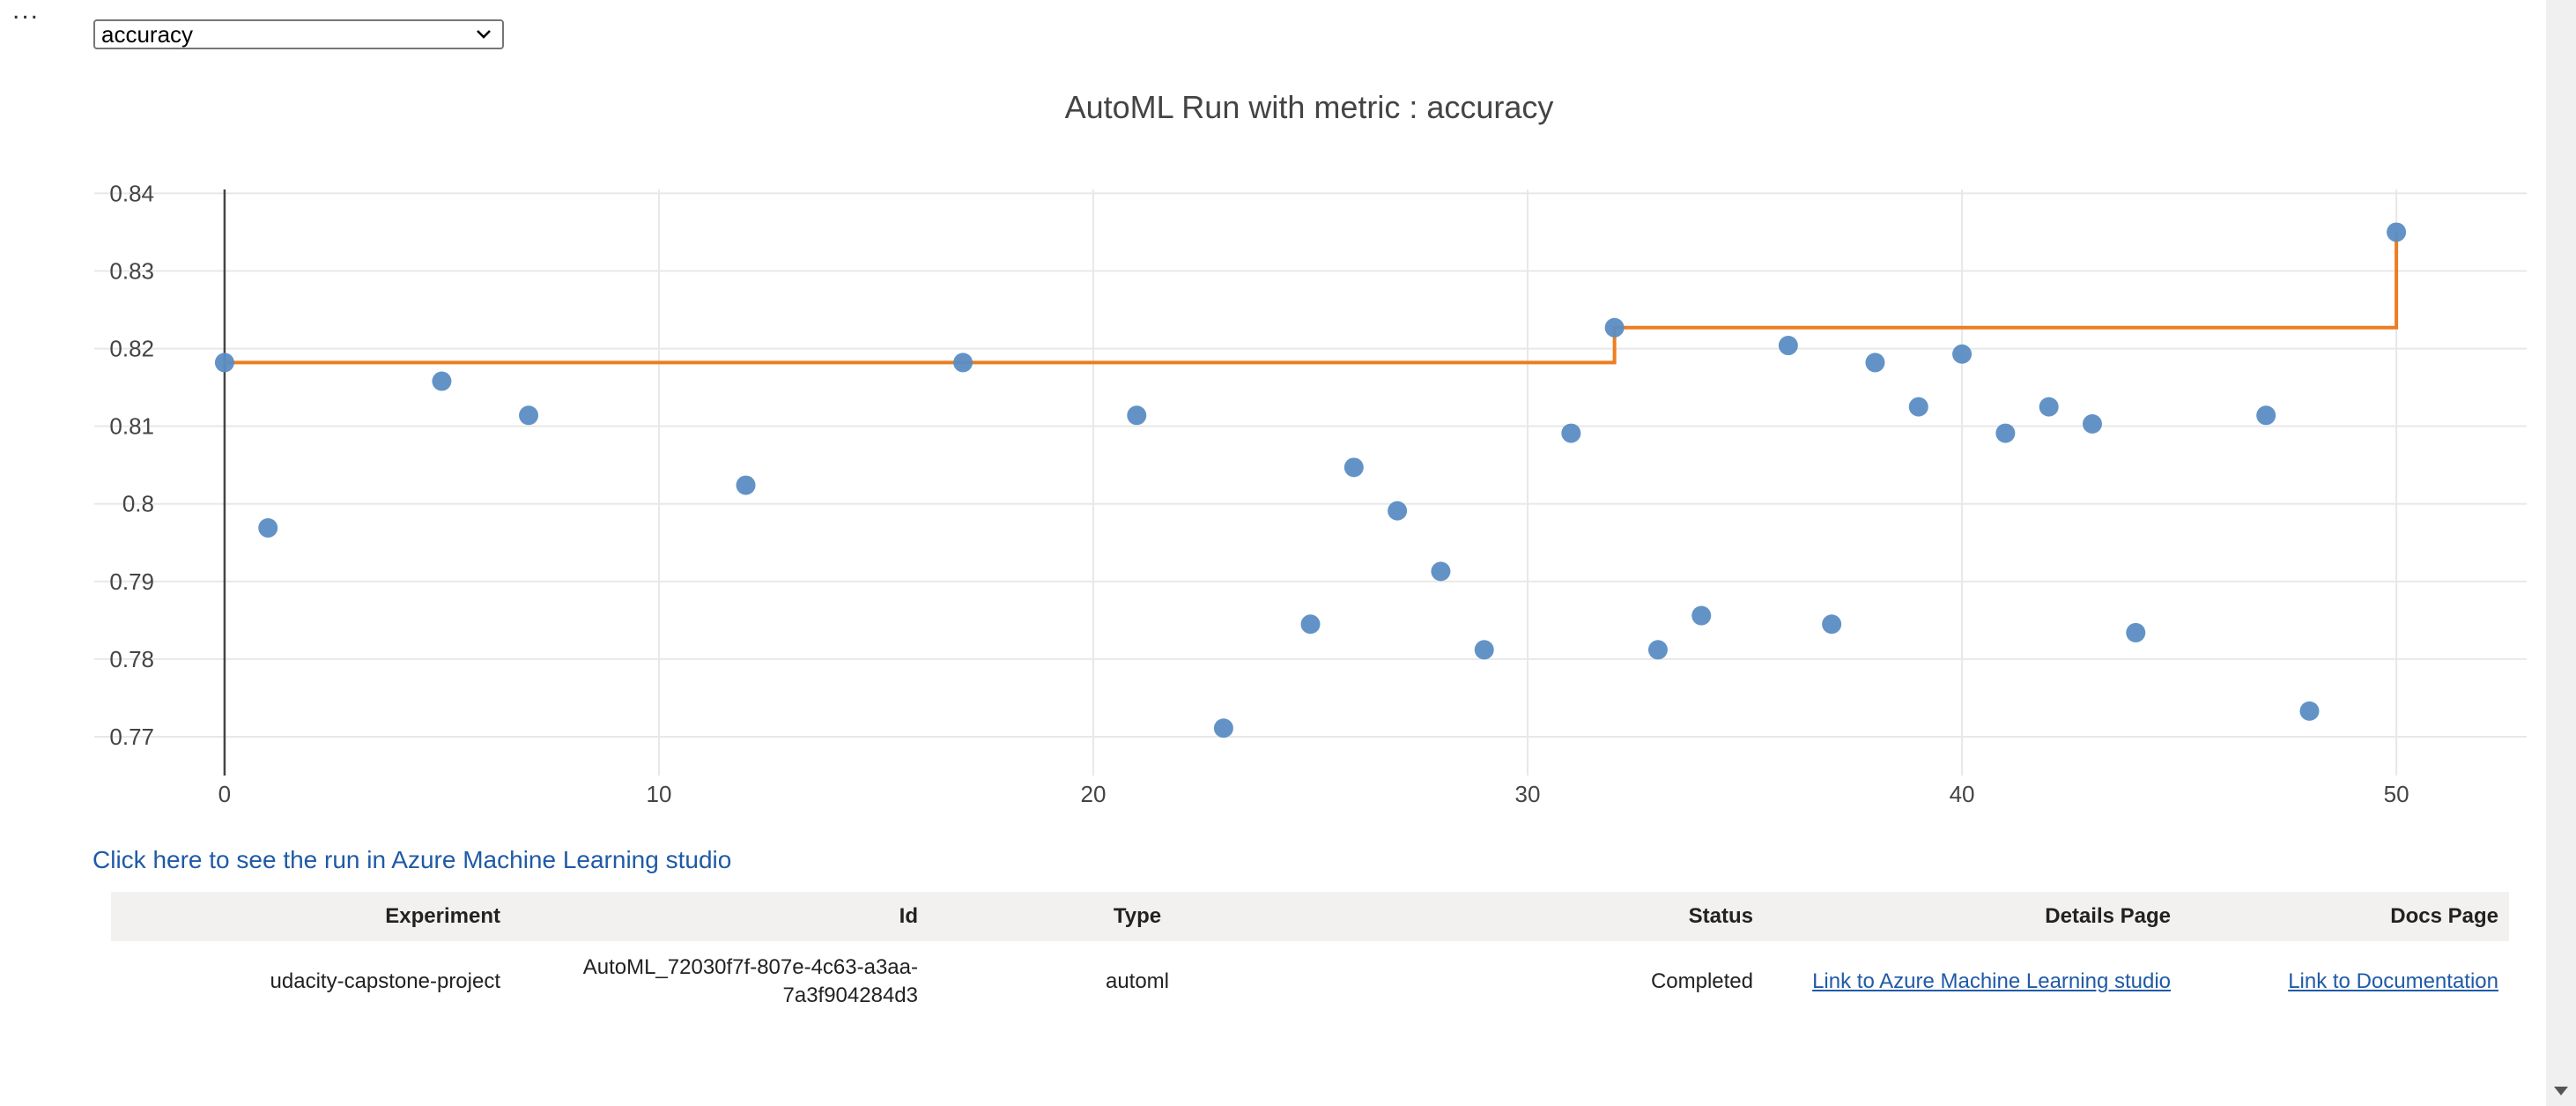 This screenshot has width=2576, height=1106. Describe the element at coordinates (1309, 107) in the screenshot. I see `chart-title: AutoML Run with metric : accuracy` at that location.